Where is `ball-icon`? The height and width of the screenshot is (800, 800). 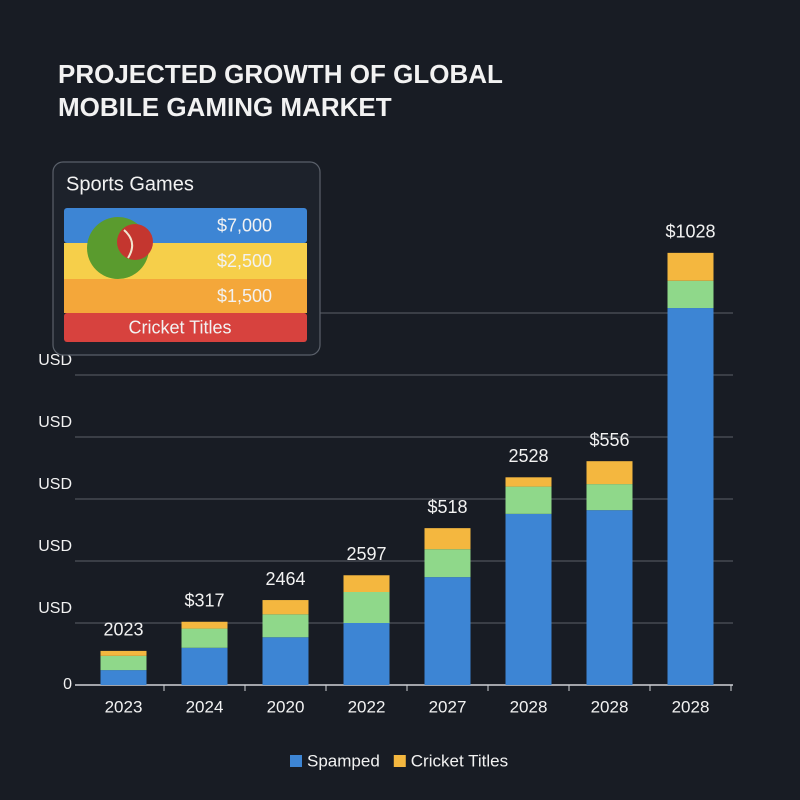
ball-icon is located at coordinates (135, 242).